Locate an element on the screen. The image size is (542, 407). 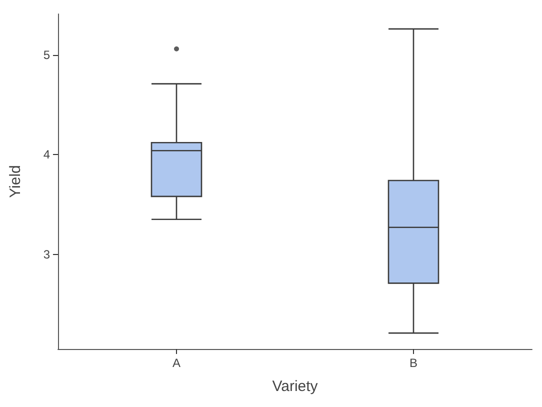
y-axis-title: Yield is located at coordinates (15, 181).